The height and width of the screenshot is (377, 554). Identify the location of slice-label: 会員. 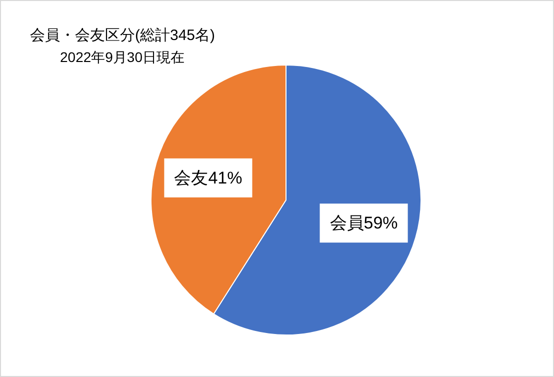
(347, 223).